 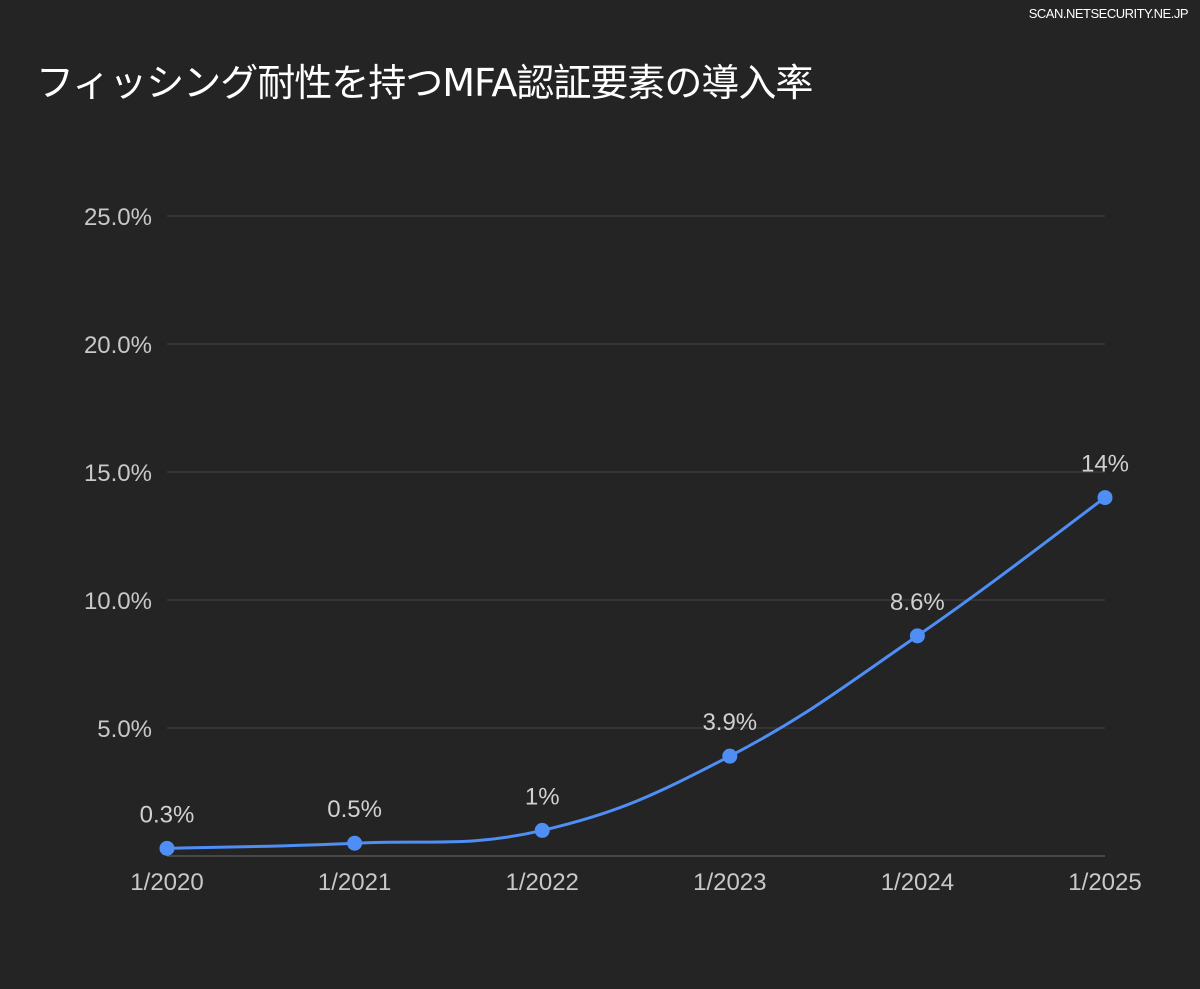 What do you see at coordinates (541, 882) in the screenshot?
I see `x-tick-label: 1/2022` at bounding box center [541, 882].